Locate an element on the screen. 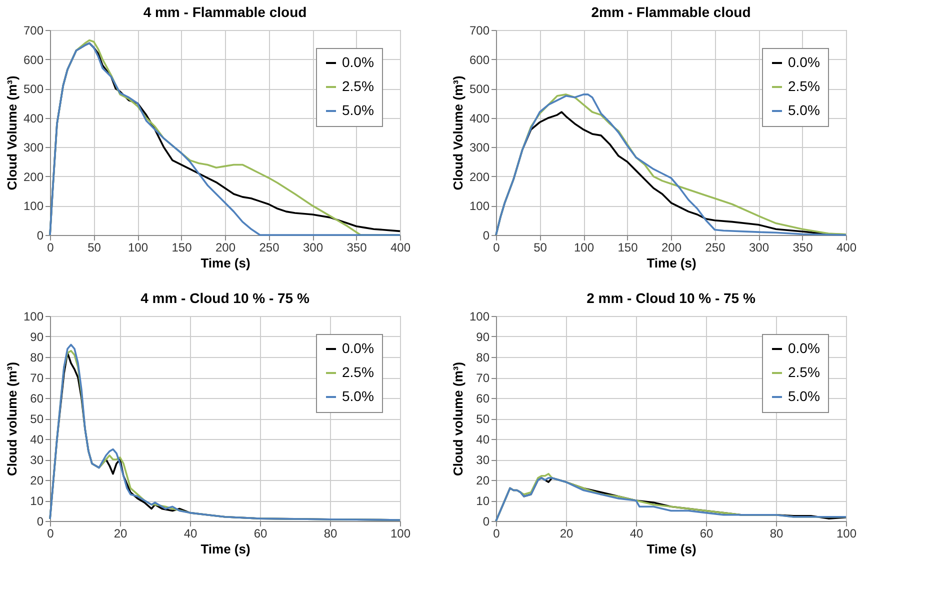  chart-title: 4 mm - Flammable cloud is located at coordinates (225, 12).